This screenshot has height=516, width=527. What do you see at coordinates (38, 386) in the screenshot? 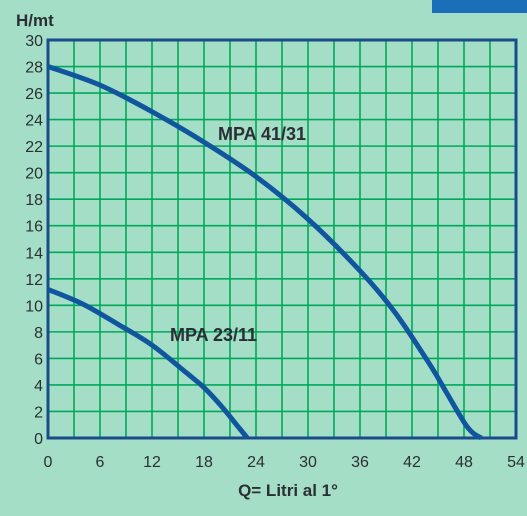
I see `y-tick-label: 4` at bounding box center [38, 386].